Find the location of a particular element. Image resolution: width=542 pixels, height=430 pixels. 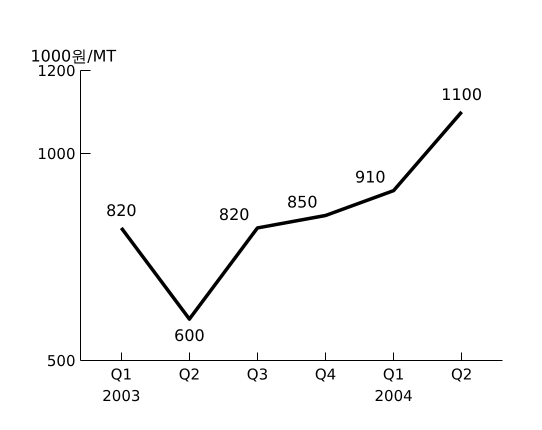

data-label: 910 is located at coordinates (370, 177).